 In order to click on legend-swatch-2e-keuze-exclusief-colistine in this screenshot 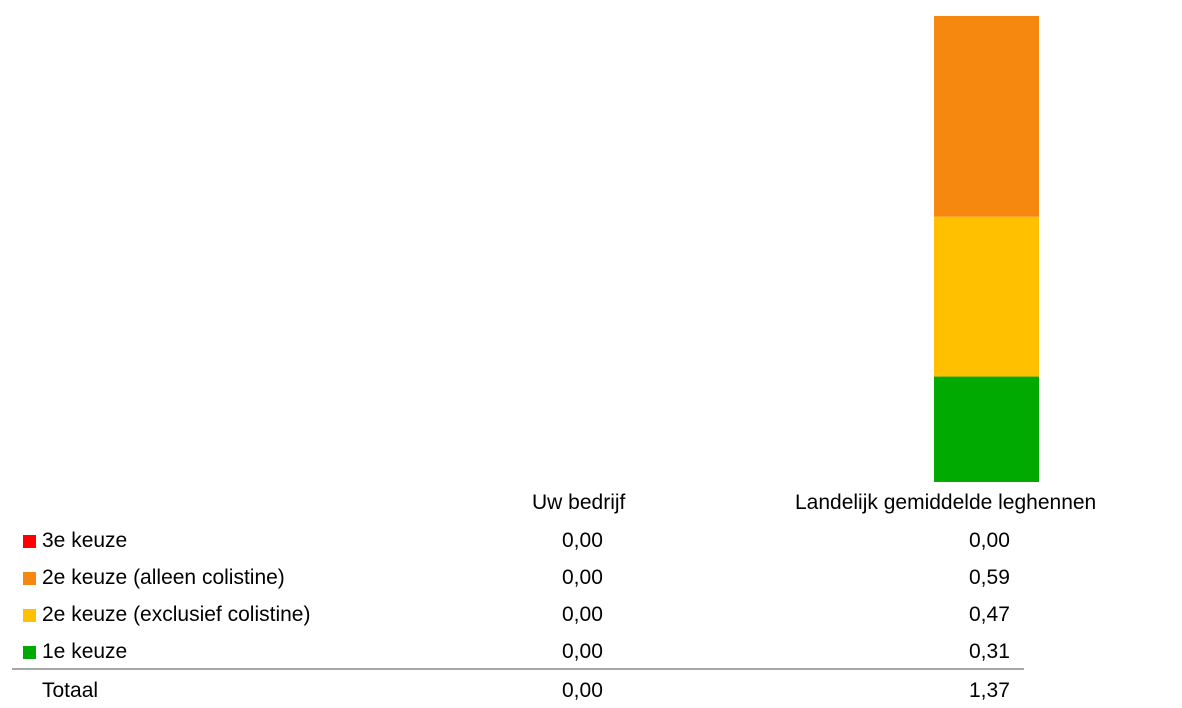, I will do `click(29, 615)`.